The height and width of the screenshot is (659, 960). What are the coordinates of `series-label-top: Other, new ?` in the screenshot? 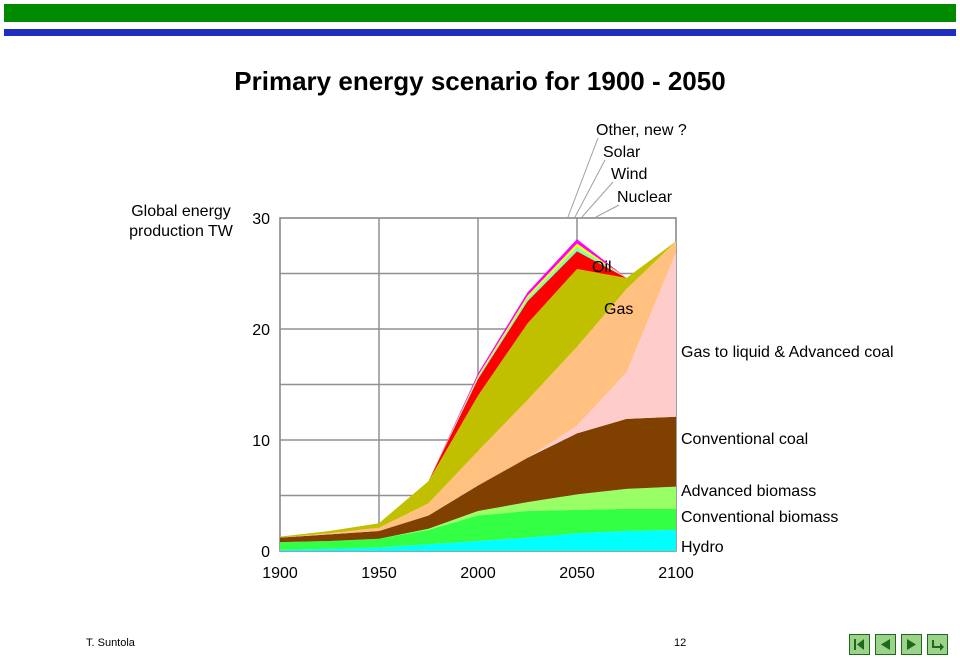 It's located at (641, 130).